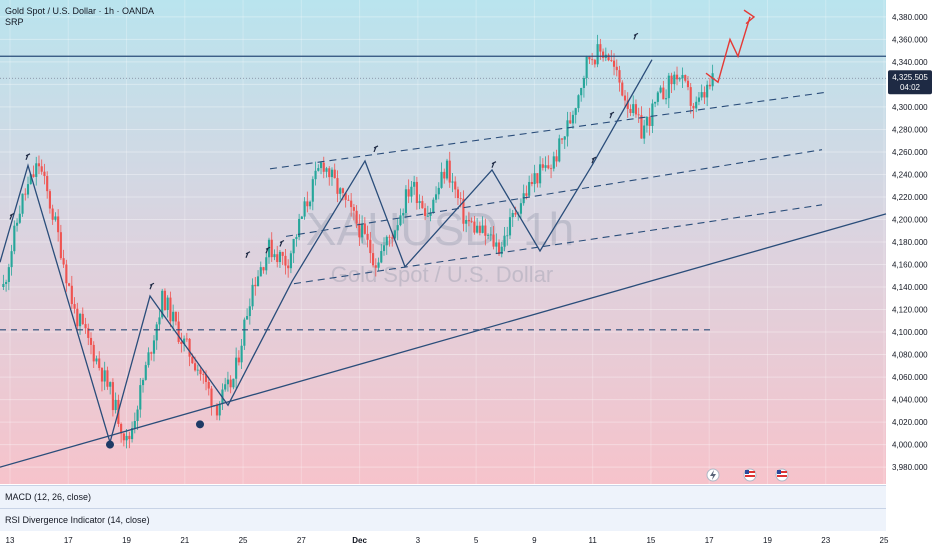  What do you see at coordinates (910, 265) in the screenshot?
I see `price-tick-label: 4,160.000` at bounding box center [910, 265].